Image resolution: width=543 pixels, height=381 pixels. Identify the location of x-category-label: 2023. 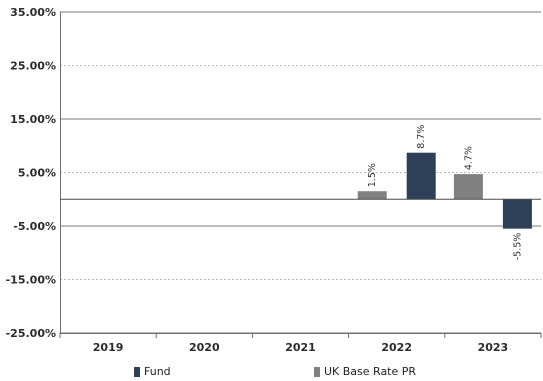
(493, 347).